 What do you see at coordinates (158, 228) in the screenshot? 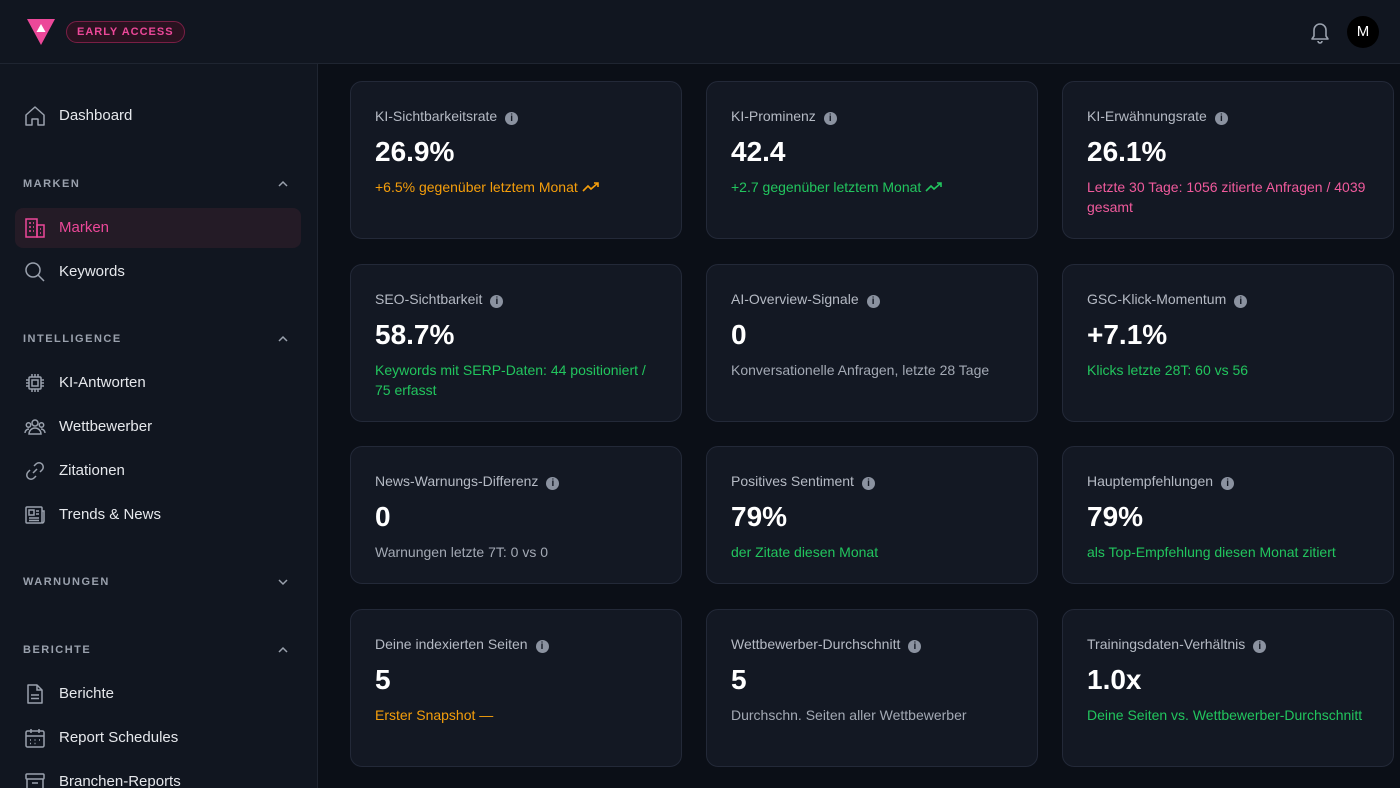
I see `sidebar-item-marken: Marken` at bounding box center [158, 228].